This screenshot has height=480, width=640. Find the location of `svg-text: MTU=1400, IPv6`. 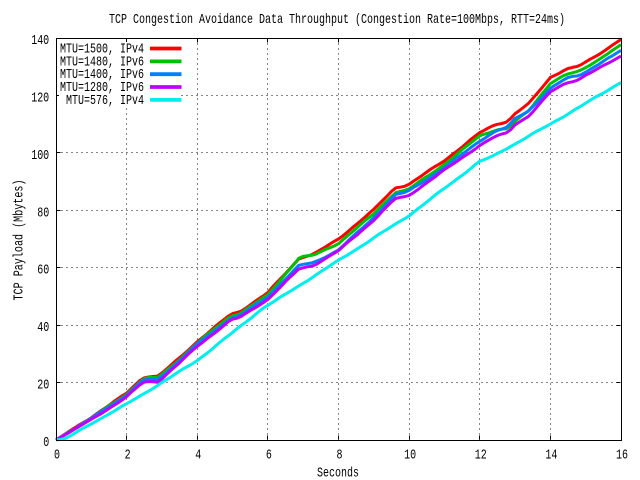

svg-text: MTU=1400, IPv6 is located at coordinates (102, 75).